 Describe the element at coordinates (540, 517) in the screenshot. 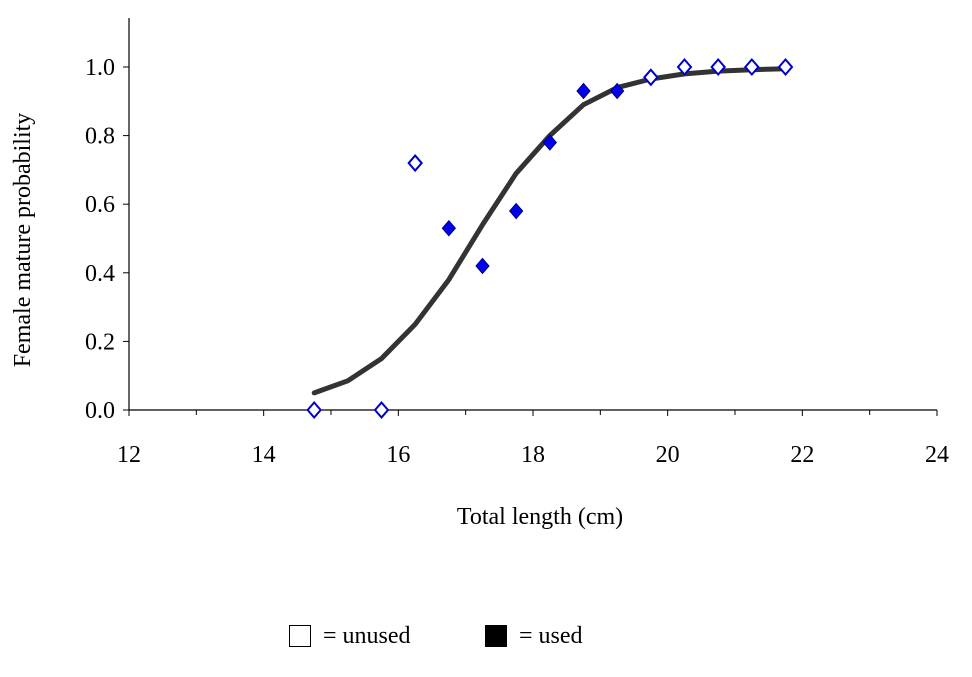

I see `x-axis-title: Total length (cm)` at that location.